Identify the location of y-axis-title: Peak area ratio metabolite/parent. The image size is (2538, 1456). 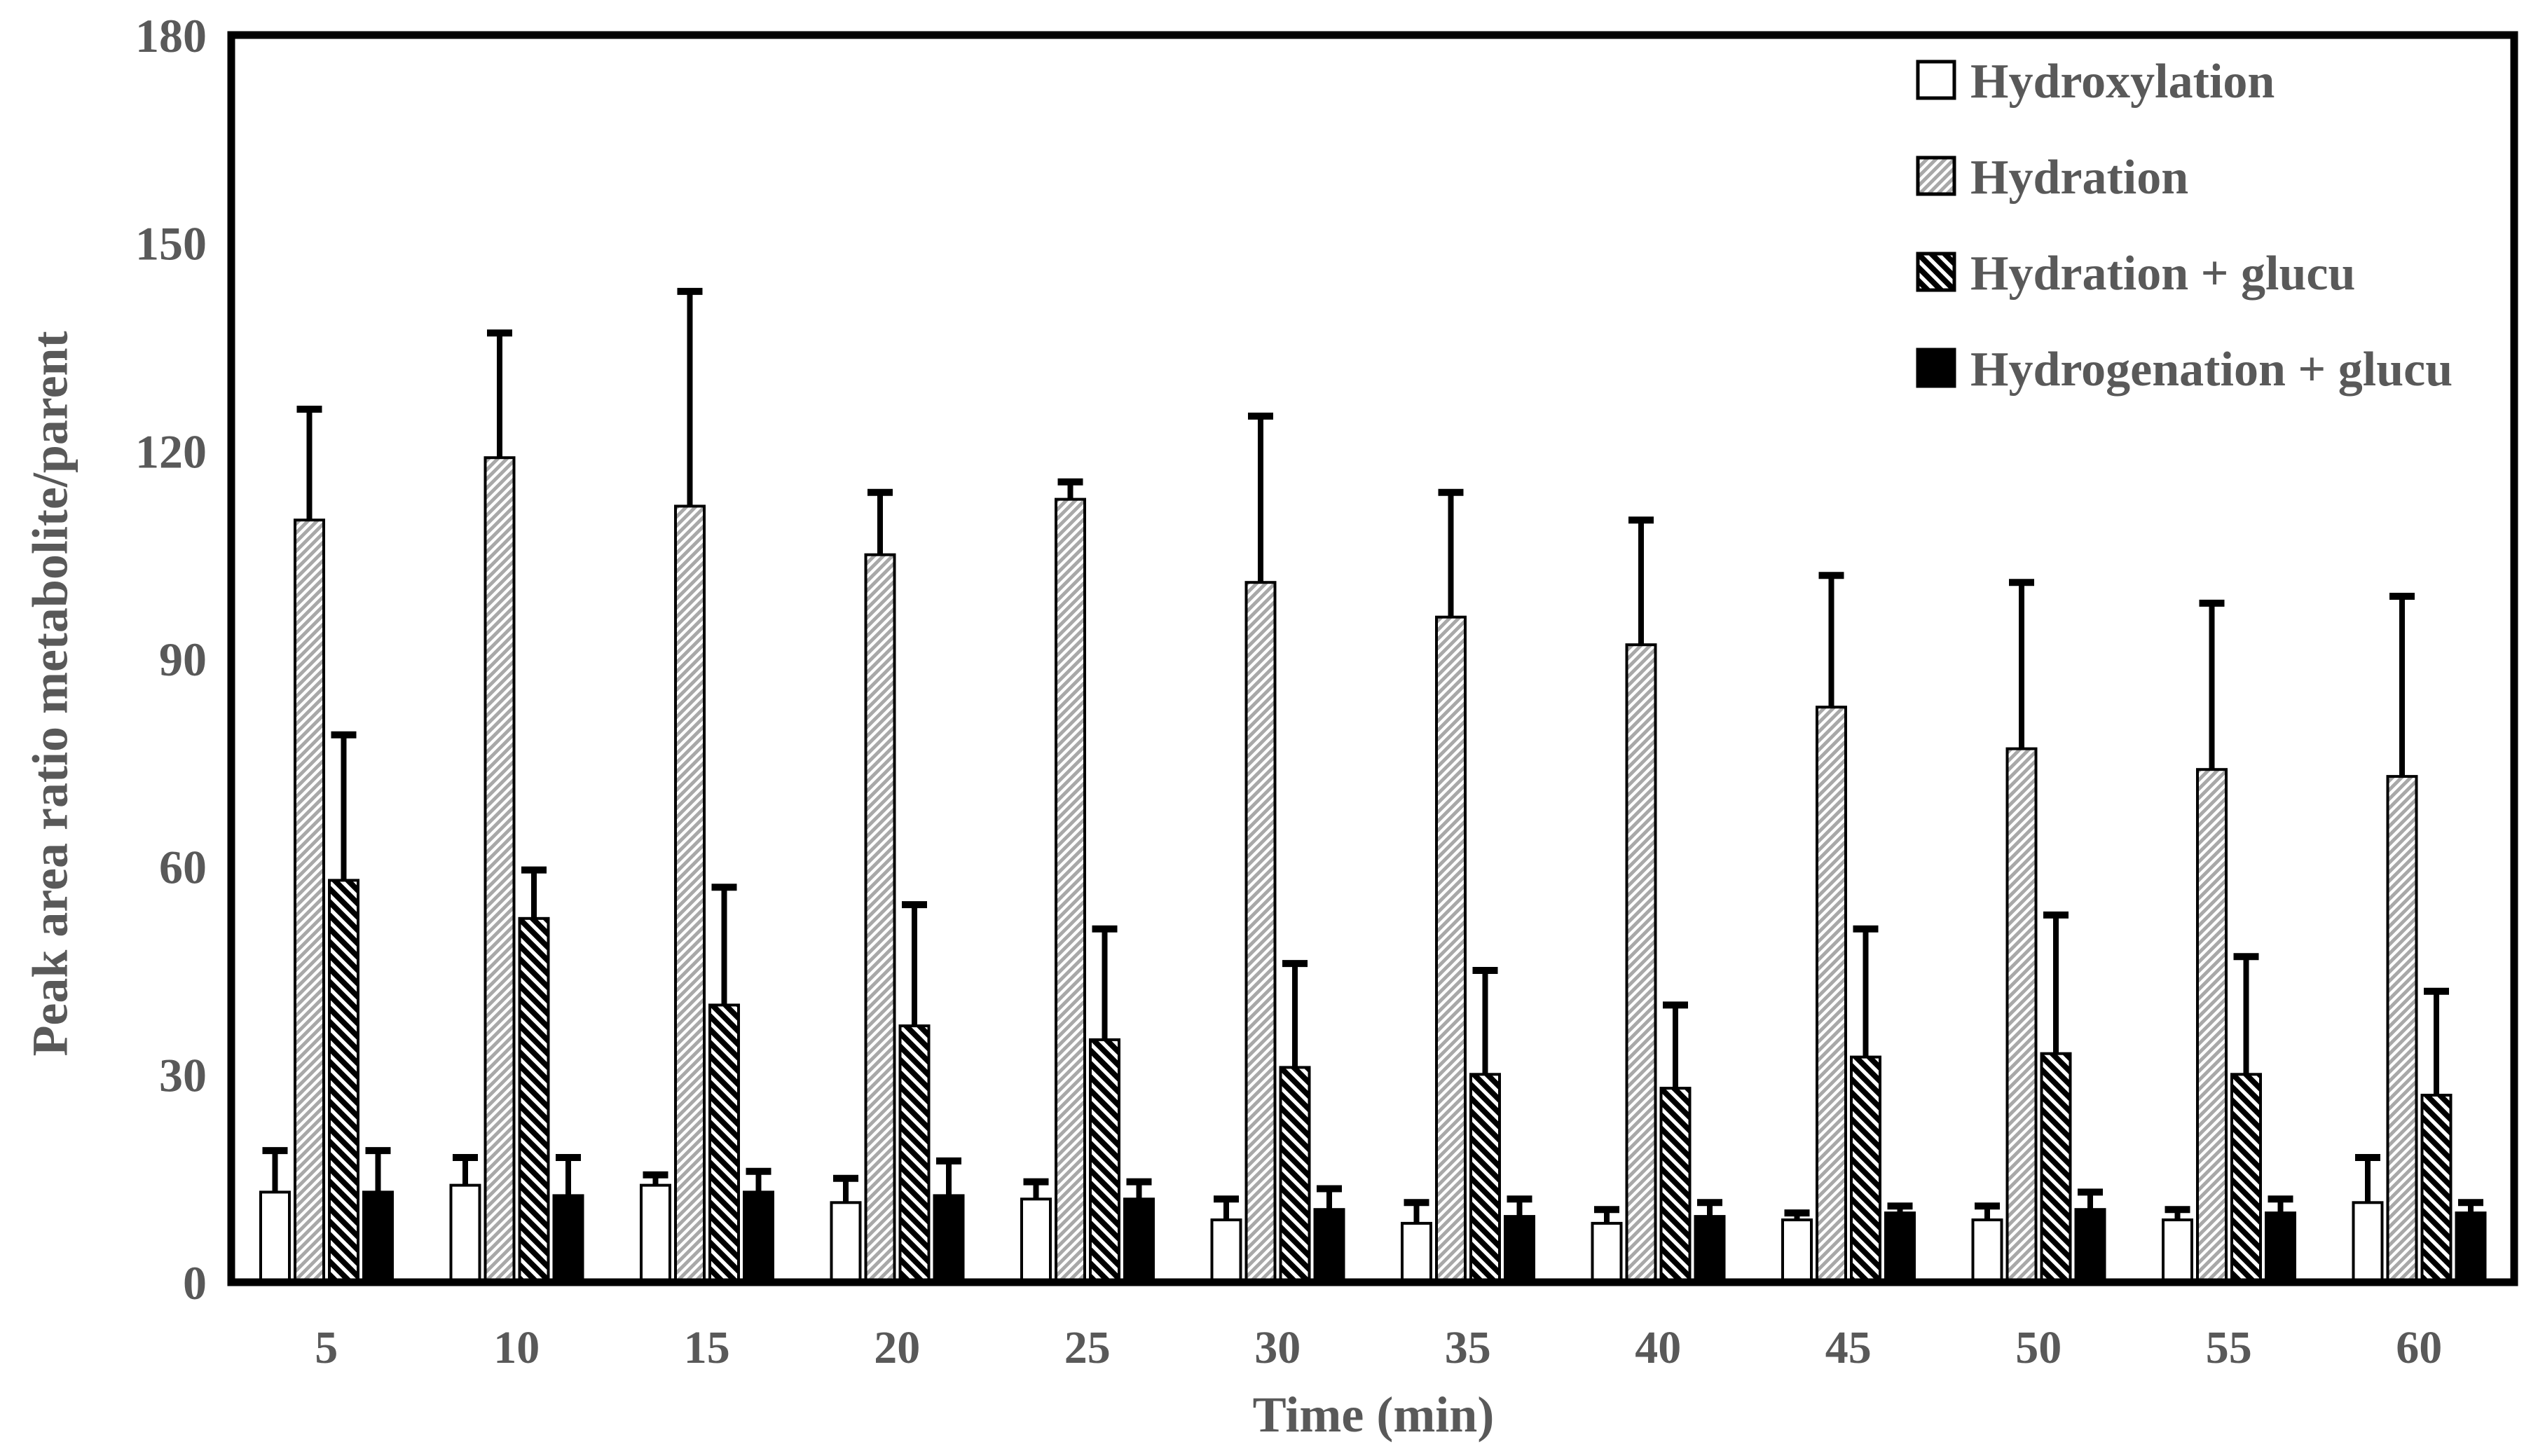
(50, 694).